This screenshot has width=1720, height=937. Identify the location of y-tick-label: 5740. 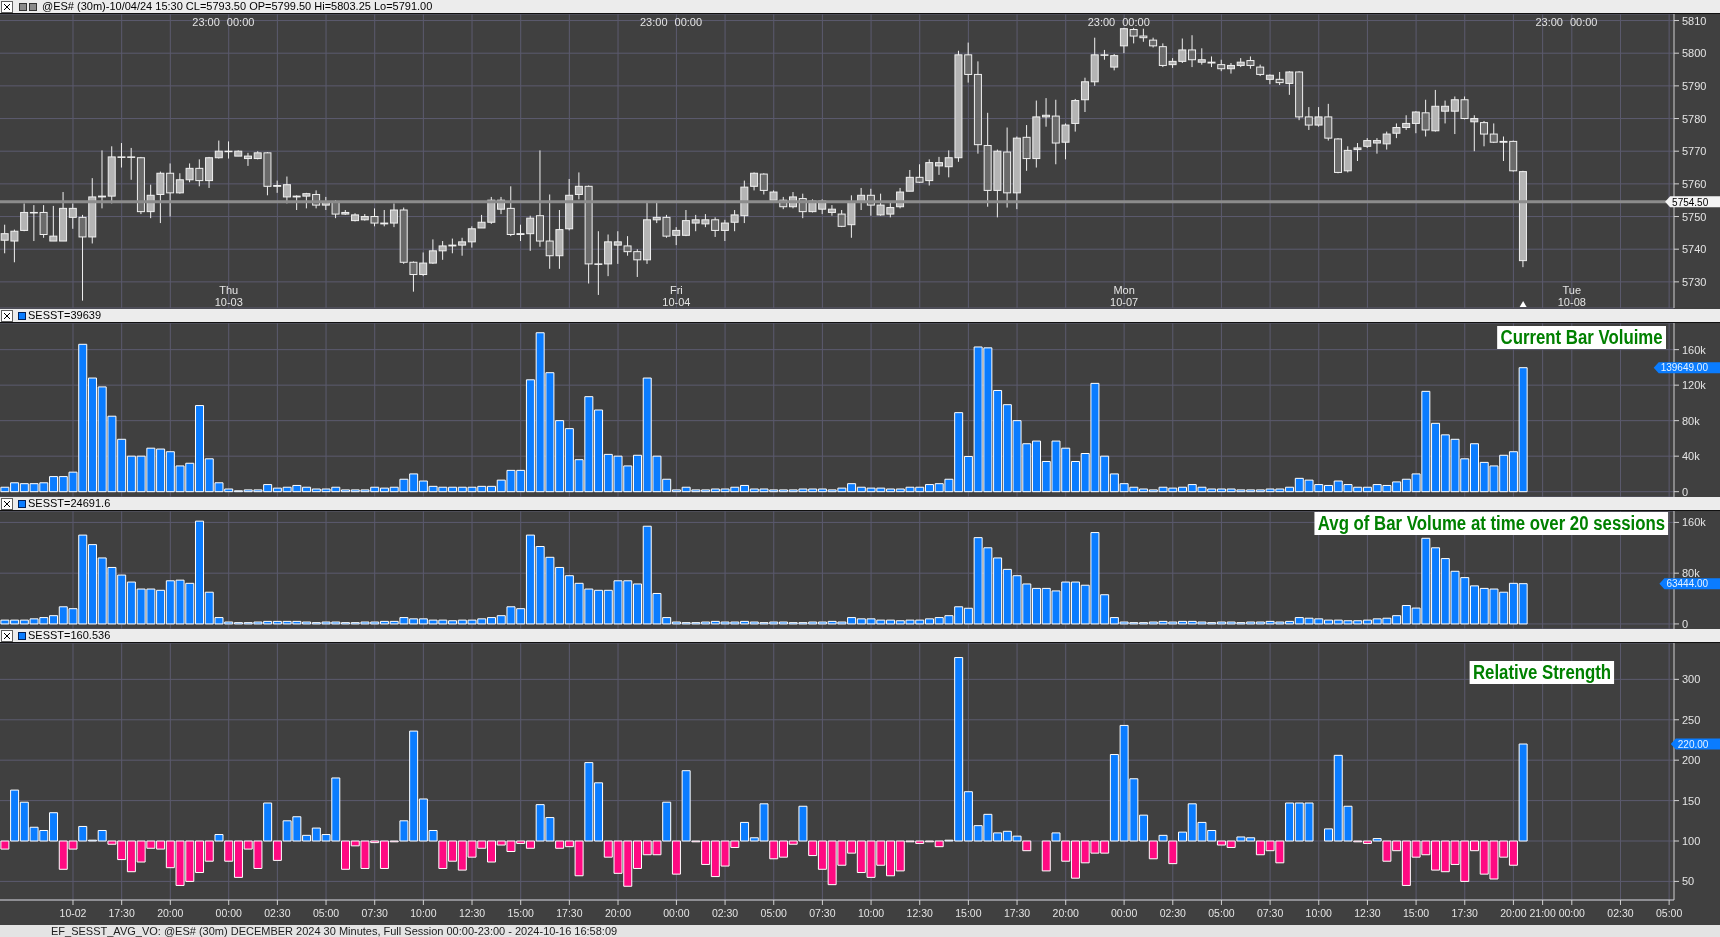
(1694, 249).